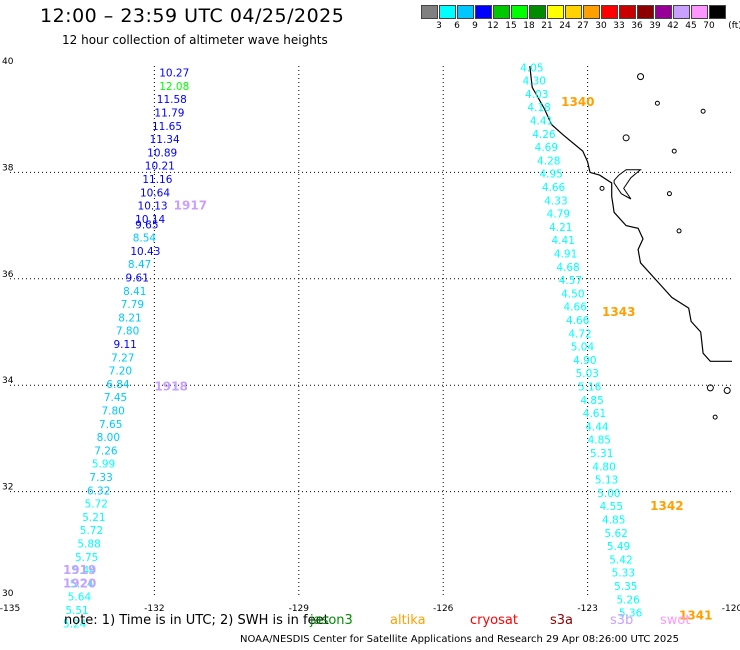  Describe the element at coordinates (475, 26) in the screenshot. I see `legend-label: 9` at that location.